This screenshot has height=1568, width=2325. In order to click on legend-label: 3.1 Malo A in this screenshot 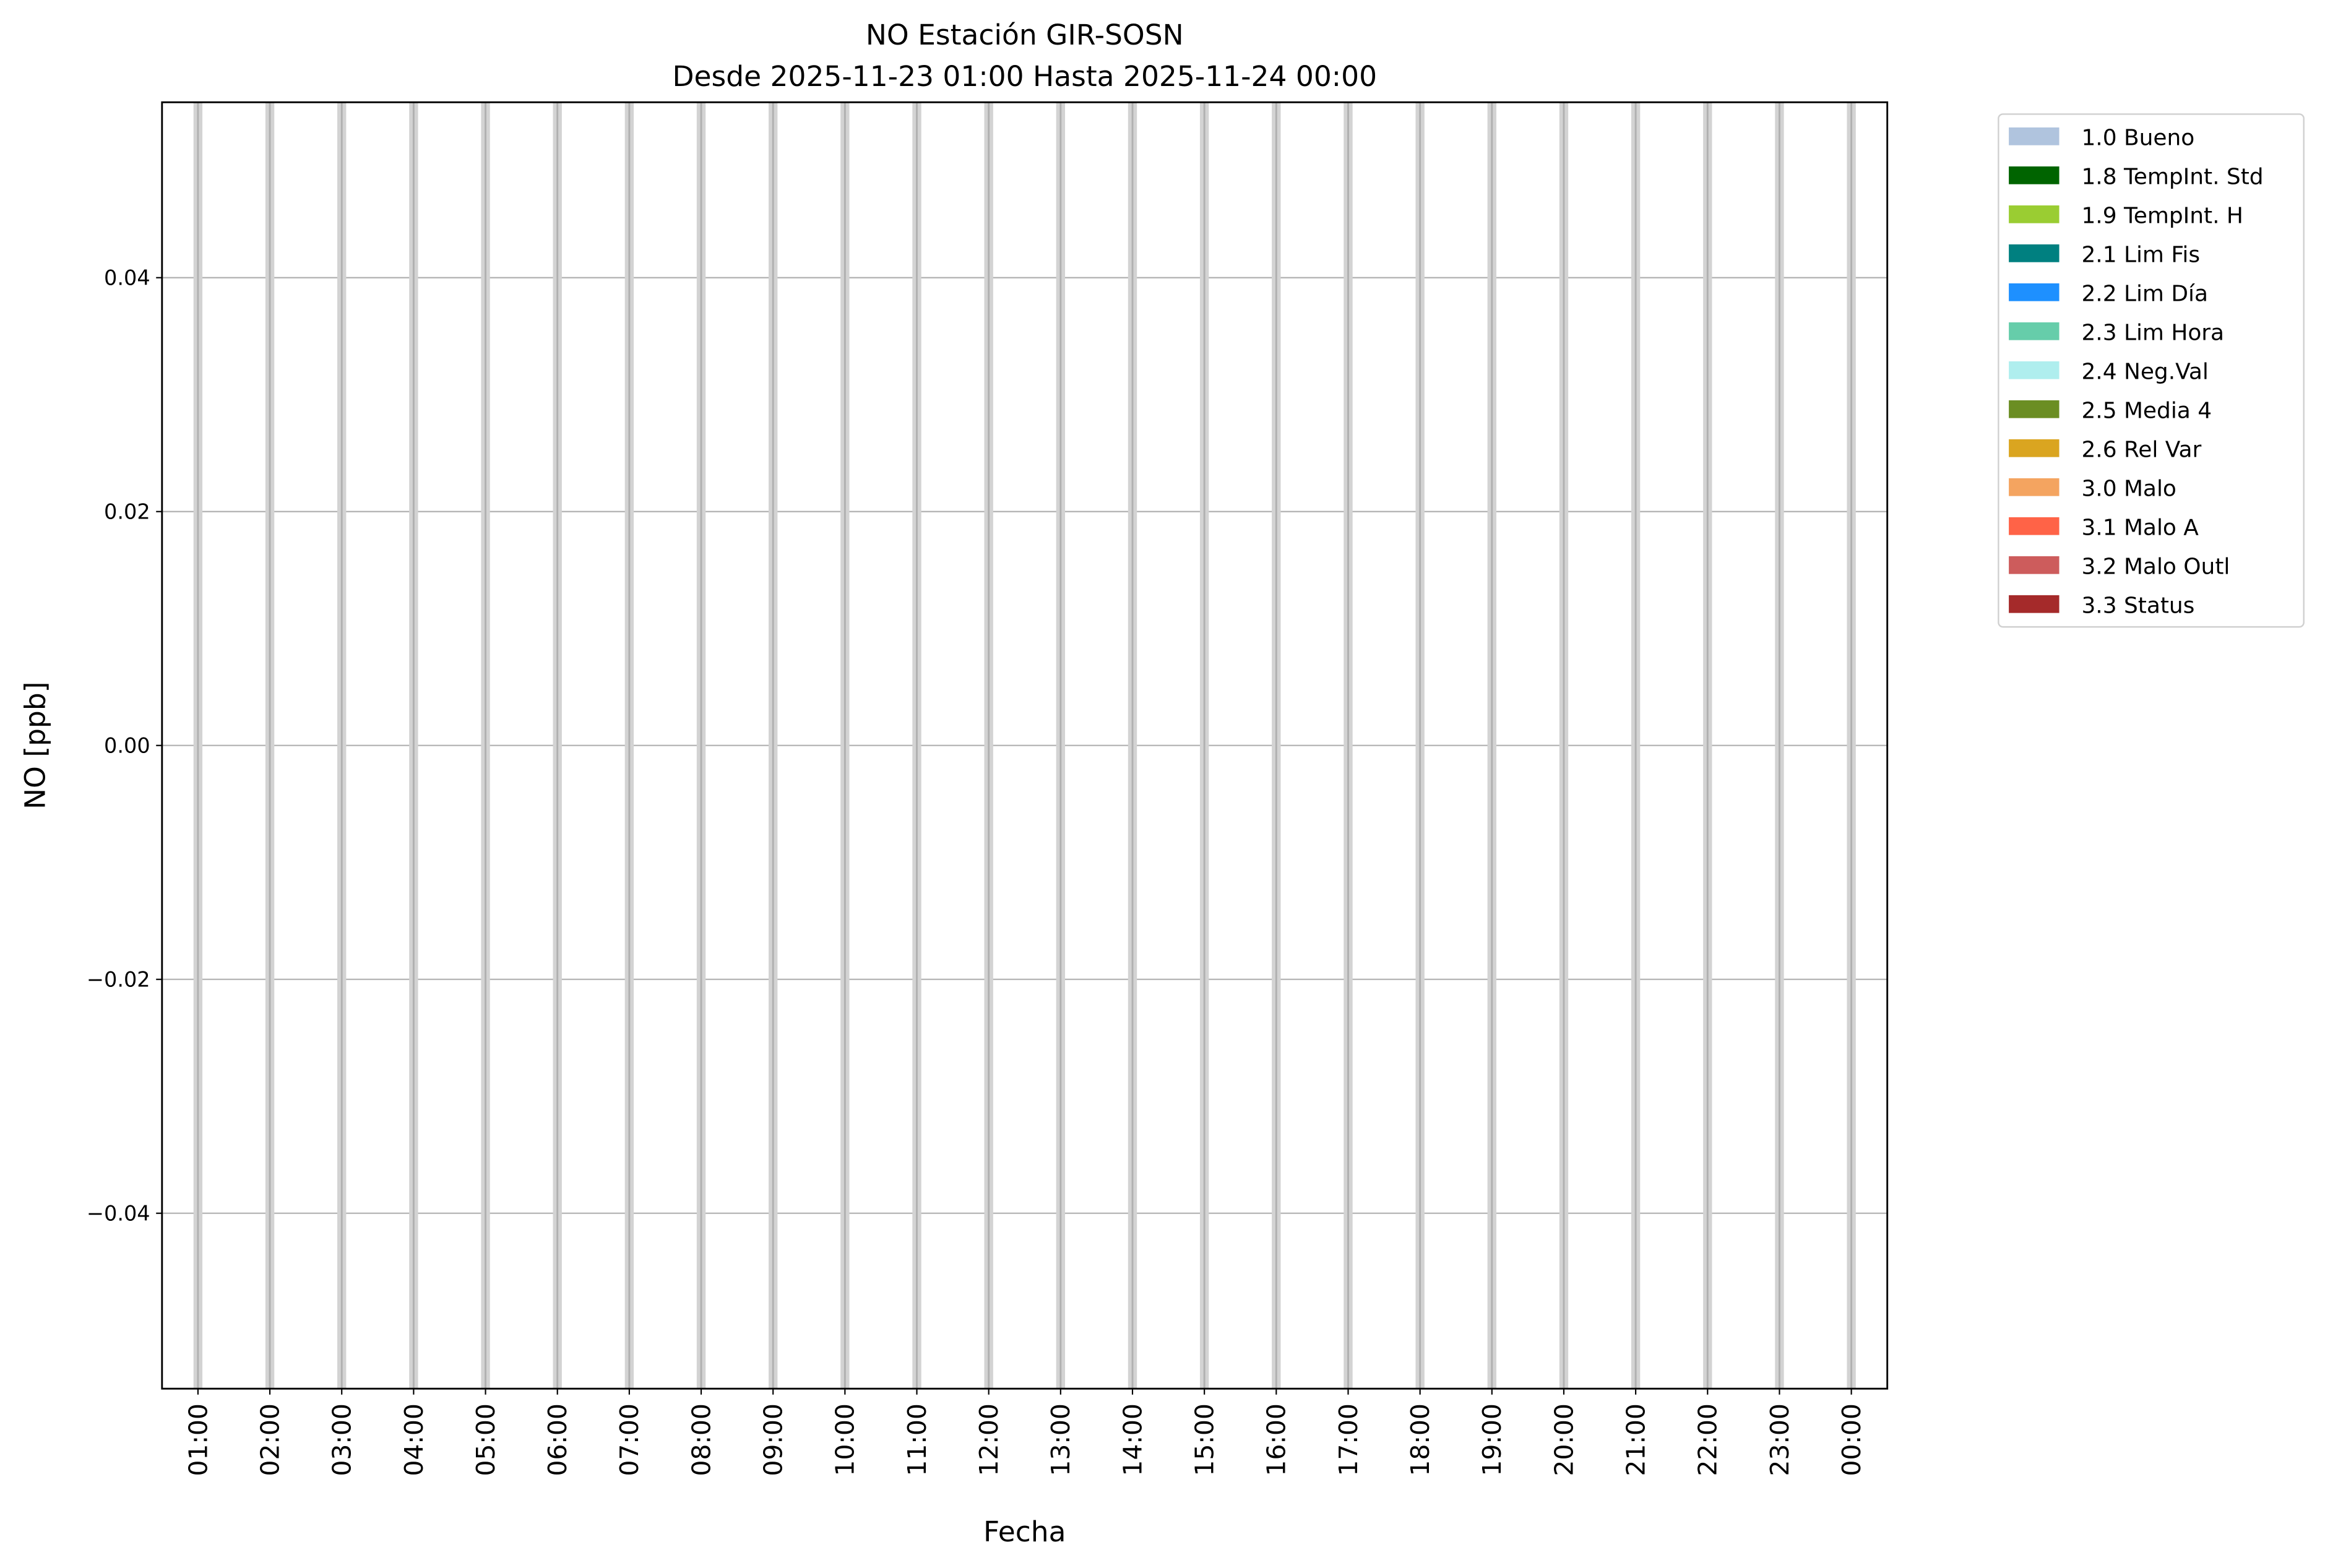, I will do `click(2140, 528)`.